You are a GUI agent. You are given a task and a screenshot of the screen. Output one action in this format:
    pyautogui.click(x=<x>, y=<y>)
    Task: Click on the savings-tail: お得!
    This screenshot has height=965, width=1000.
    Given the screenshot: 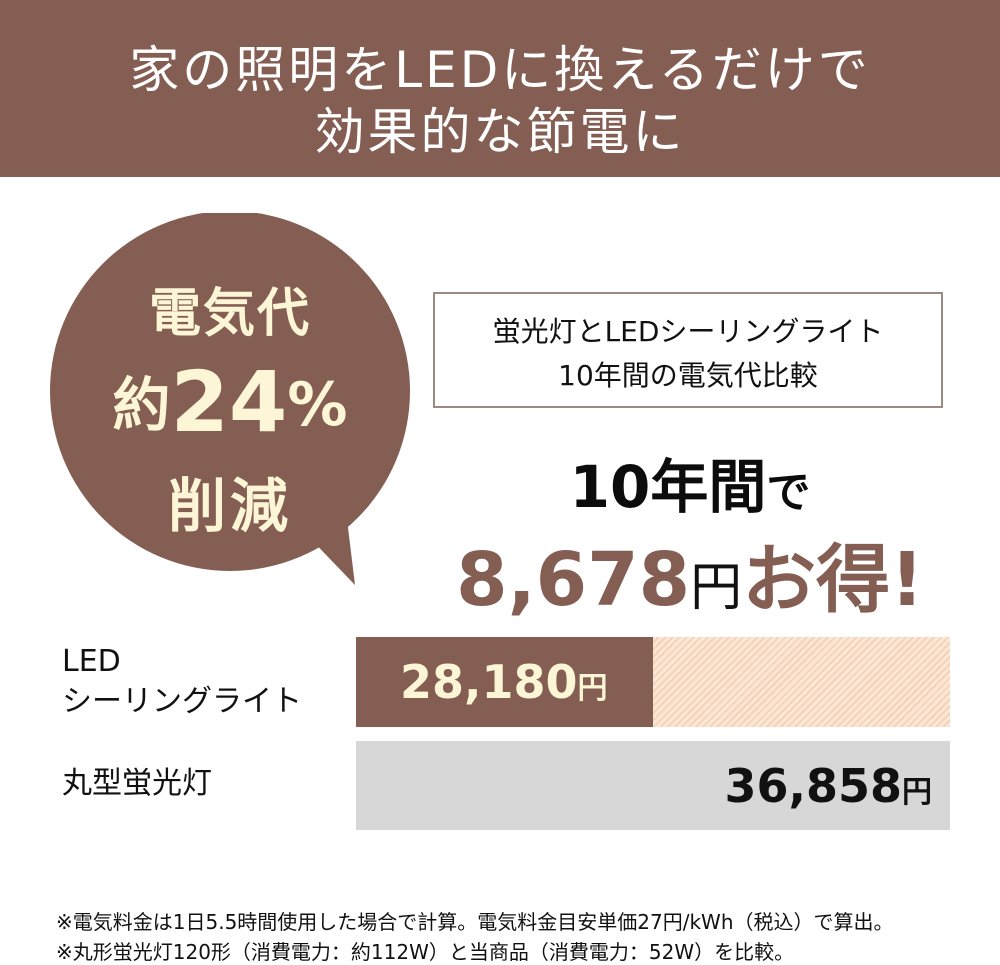 What is the action you would take?
    pyautogui.click(x=833, y=580)
    